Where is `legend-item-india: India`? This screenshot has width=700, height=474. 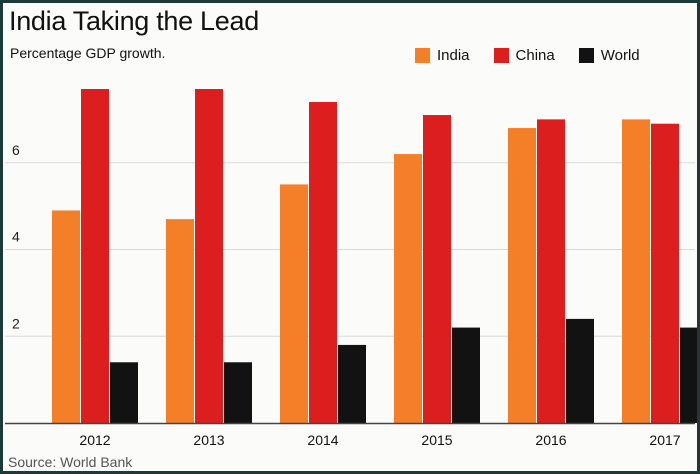
legend-item-india: India is located at coordinates (442, 55).